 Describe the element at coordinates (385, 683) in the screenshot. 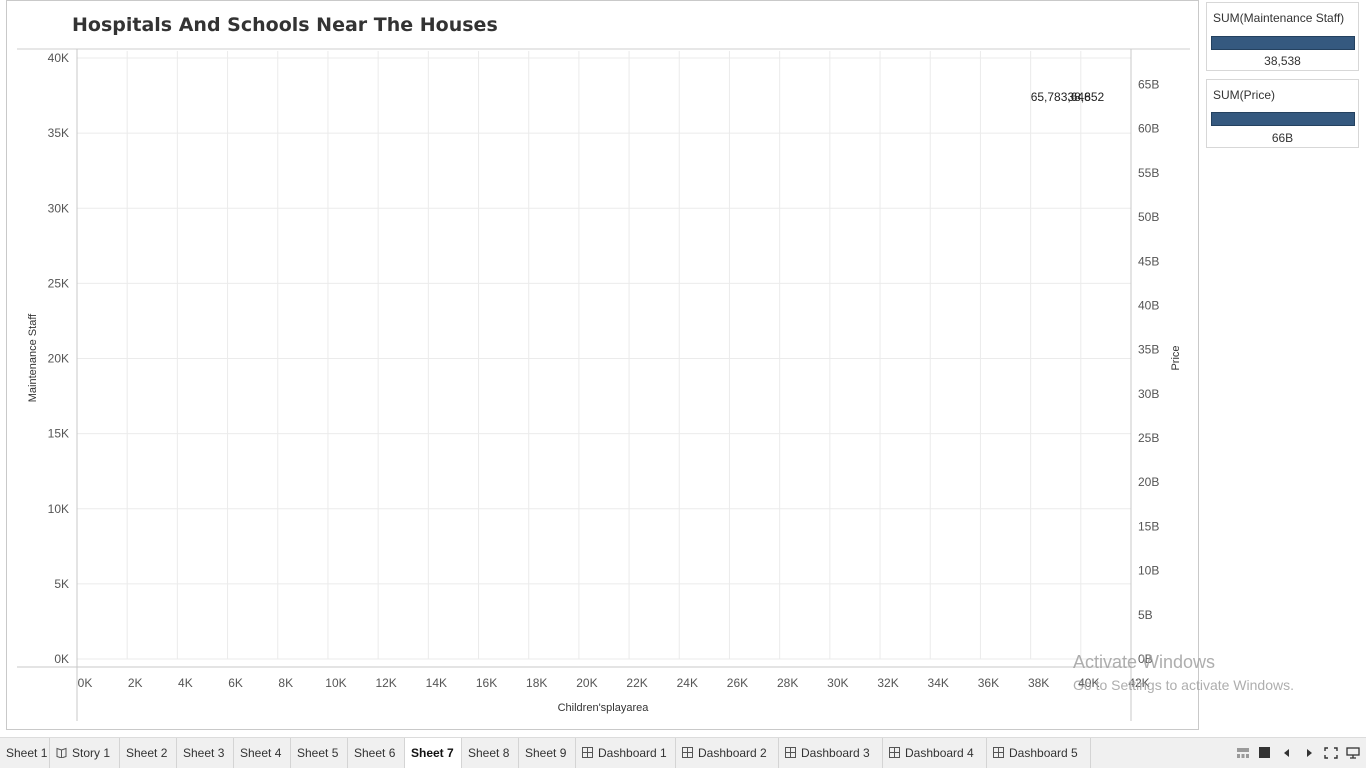

I see `x-tick-label: 12K` at that location.